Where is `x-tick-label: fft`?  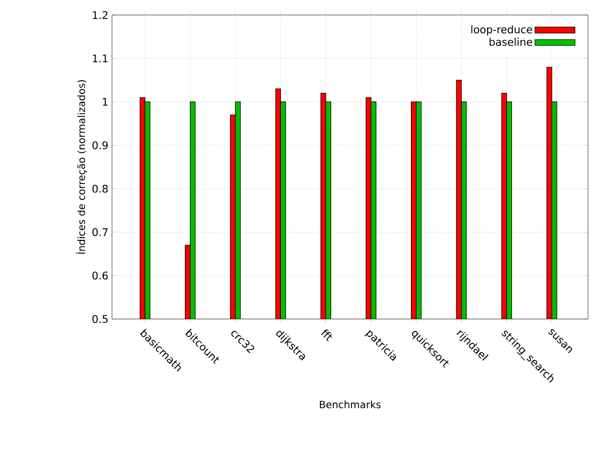 x-tick-label: fft is located at coordinates (326, 335).